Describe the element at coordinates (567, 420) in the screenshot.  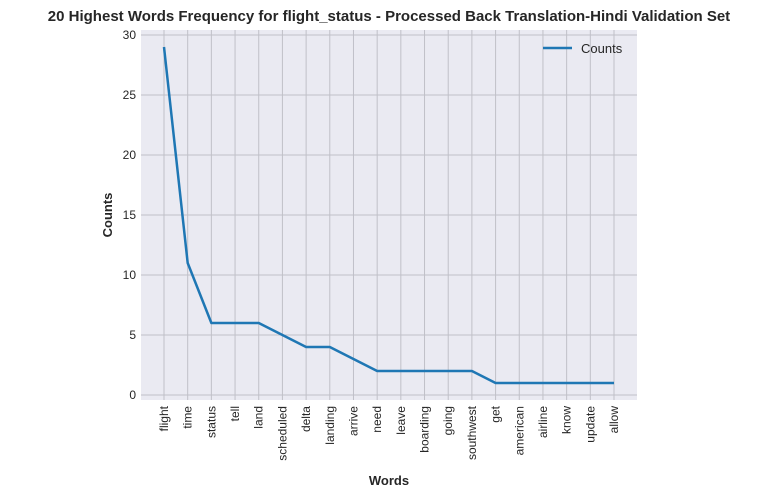
I see `x-tick-label: know` at that location.